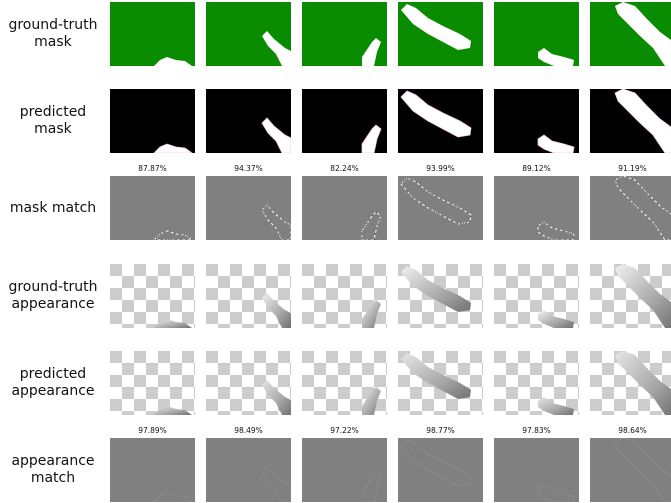 This screenshot has width=671, height=503. I want to click on match-score: 89.12%, so click(536, 168).